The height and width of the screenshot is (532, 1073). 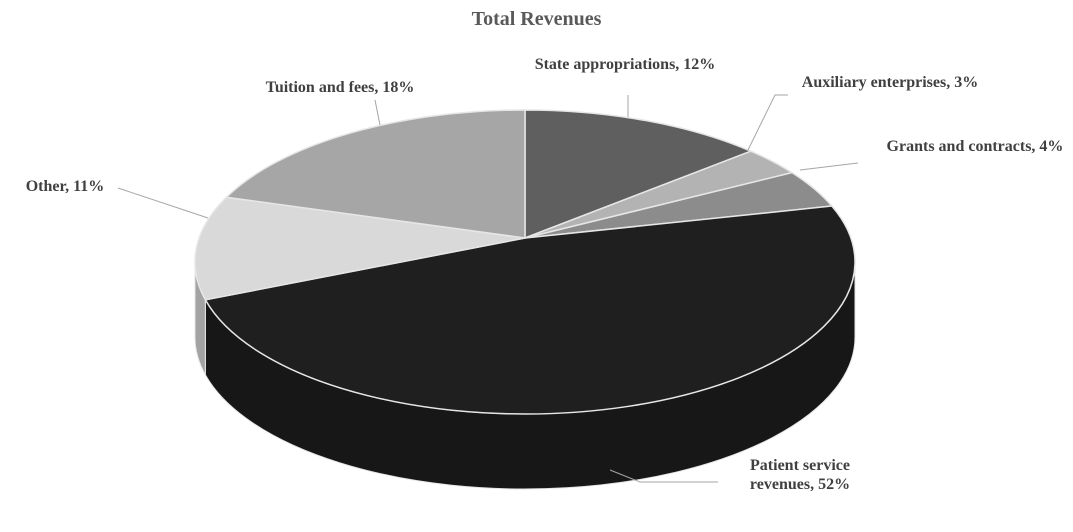 I want to click on data-label: Grants and contracts, 4%, so click(x=975, y=146).